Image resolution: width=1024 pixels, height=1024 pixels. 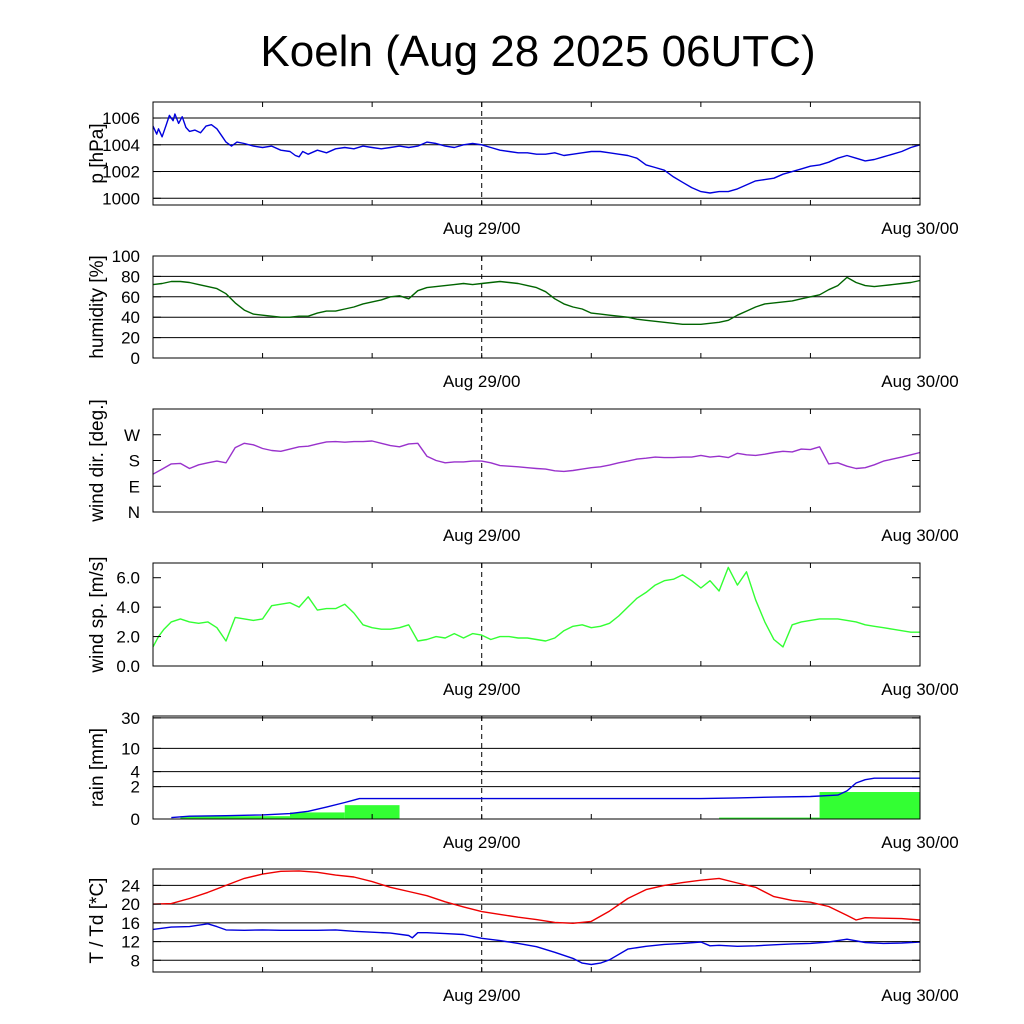 What do you see at coordinates (130, 718) in the screenshot?
I see `rain-y-tick-label: 30` at bounding box center [130, 718].